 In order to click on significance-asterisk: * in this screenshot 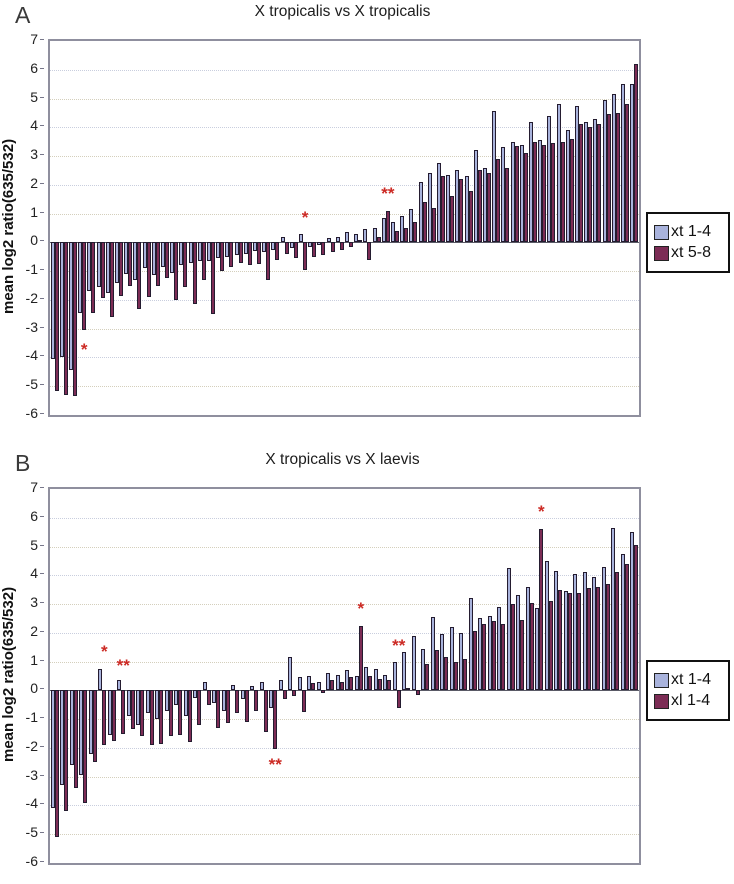, I will do `click(361, 608)`.